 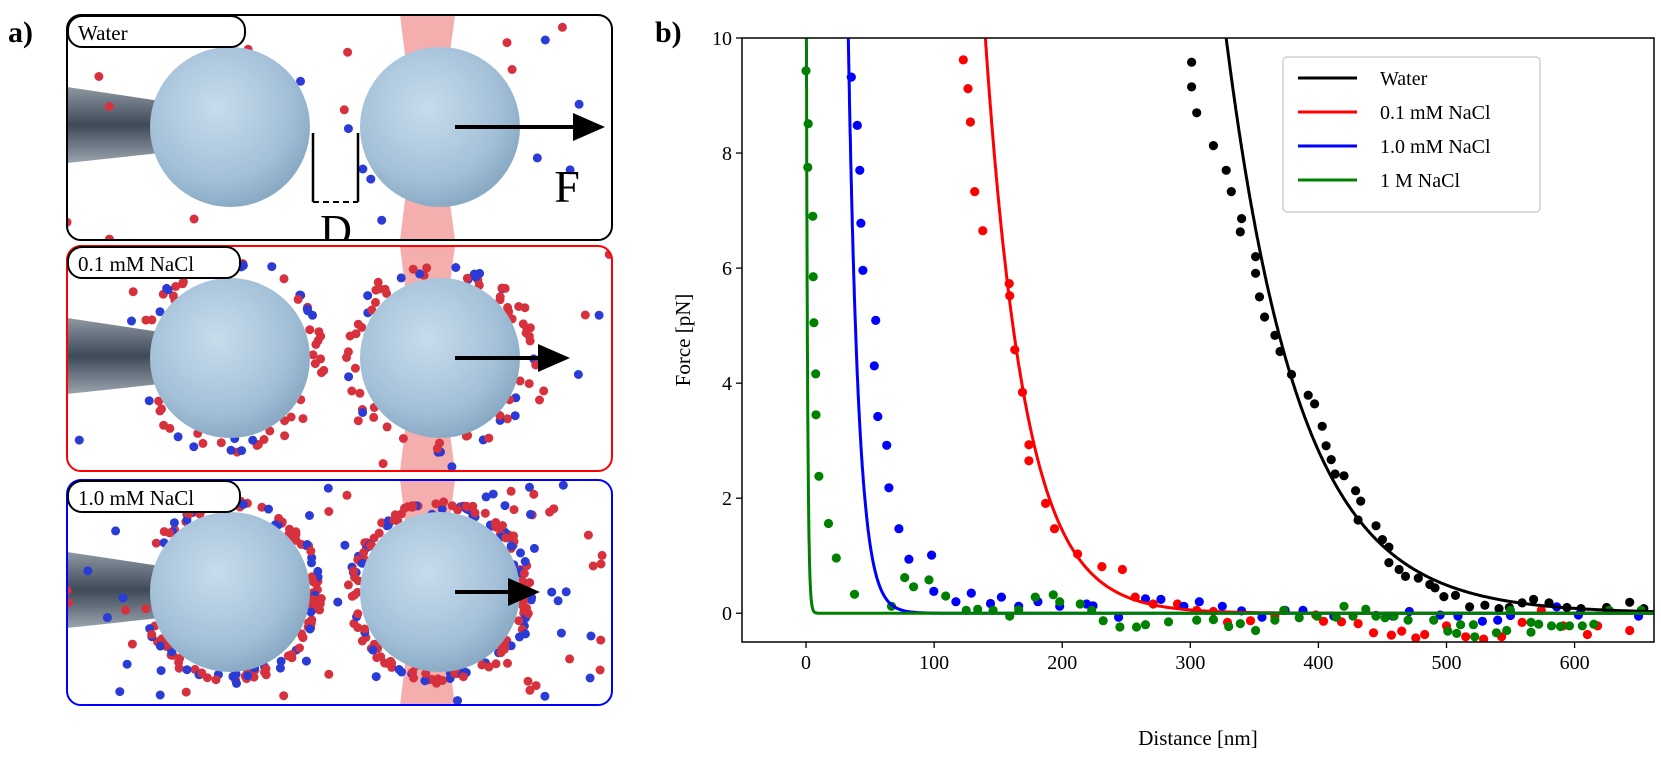 What do you see at coordinates (339, 358) in the screenshot?
I see `scene-1: 0.1 mM NaCl` at bounding box center [339, 358].